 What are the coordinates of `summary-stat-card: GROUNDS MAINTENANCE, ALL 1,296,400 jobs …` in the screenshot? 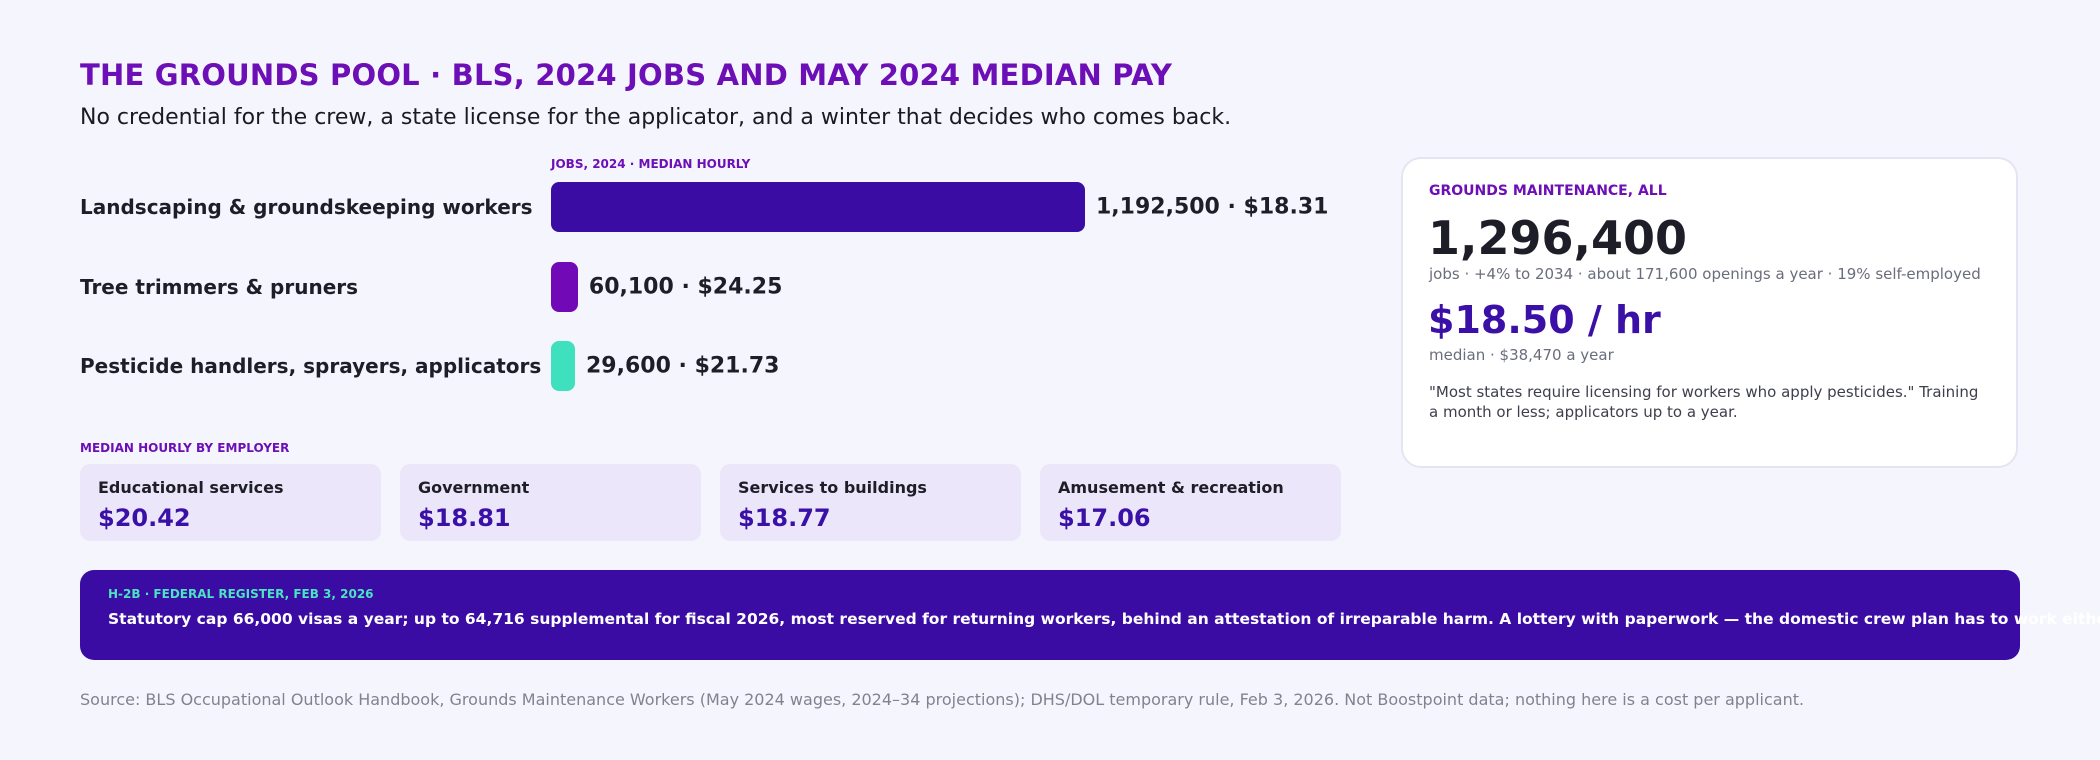 It's located at (1709, 312).